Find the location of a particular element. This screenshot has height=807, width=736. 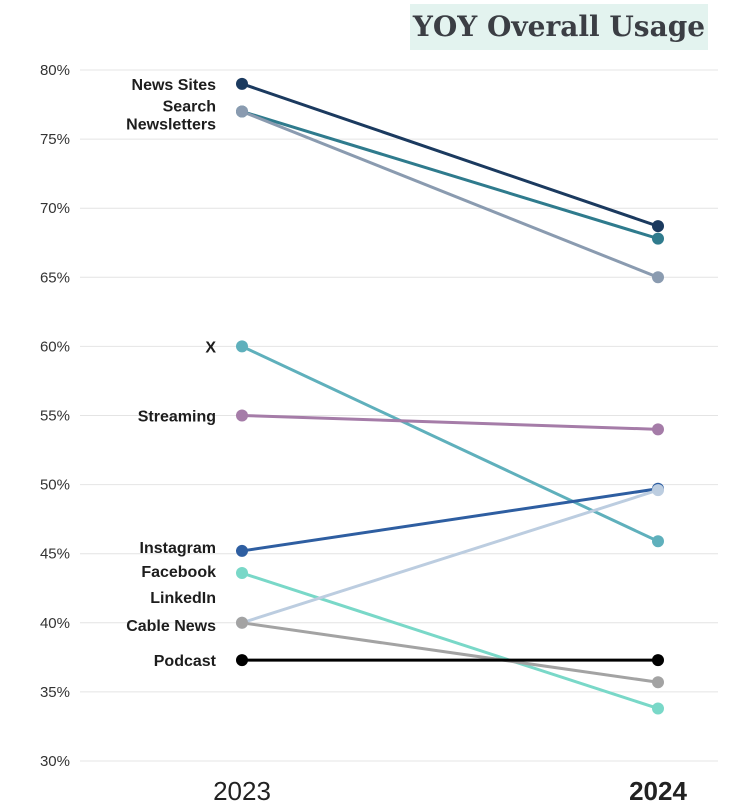

y-tick-label: 45% is located at coordinates (55, 554).